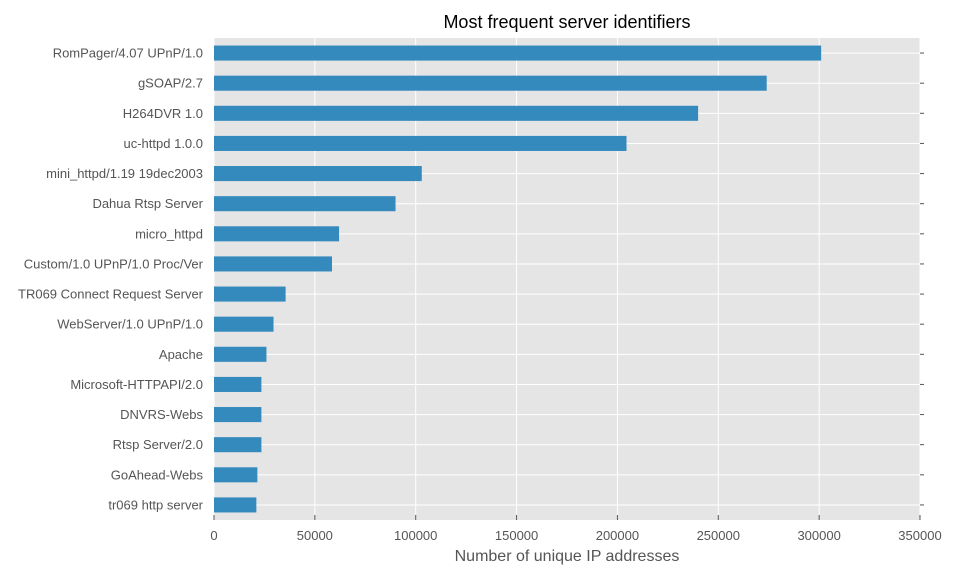  Describe the element at coordinates (718, 535) in the screenshot. I see `x-tick-label: 250000` at that location.